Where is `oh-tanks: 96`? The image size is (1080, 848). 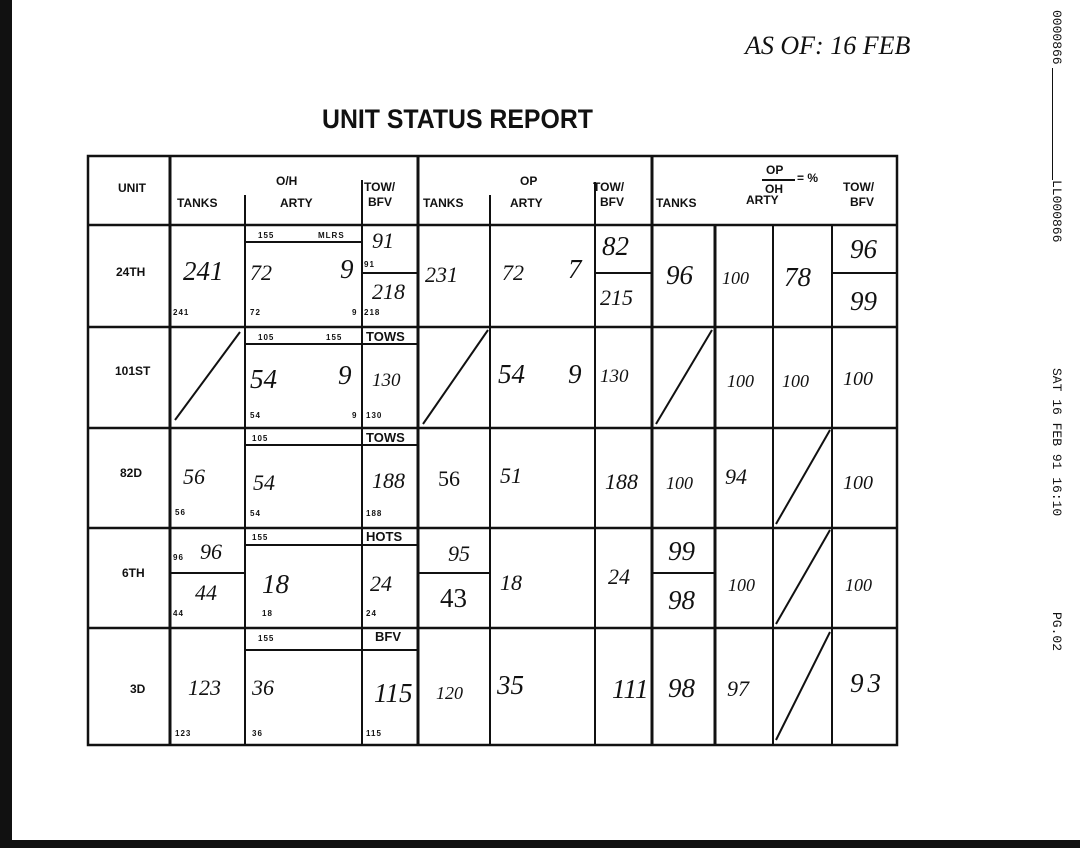
oh-tanks: 96 is located at coordinates (211, 551).